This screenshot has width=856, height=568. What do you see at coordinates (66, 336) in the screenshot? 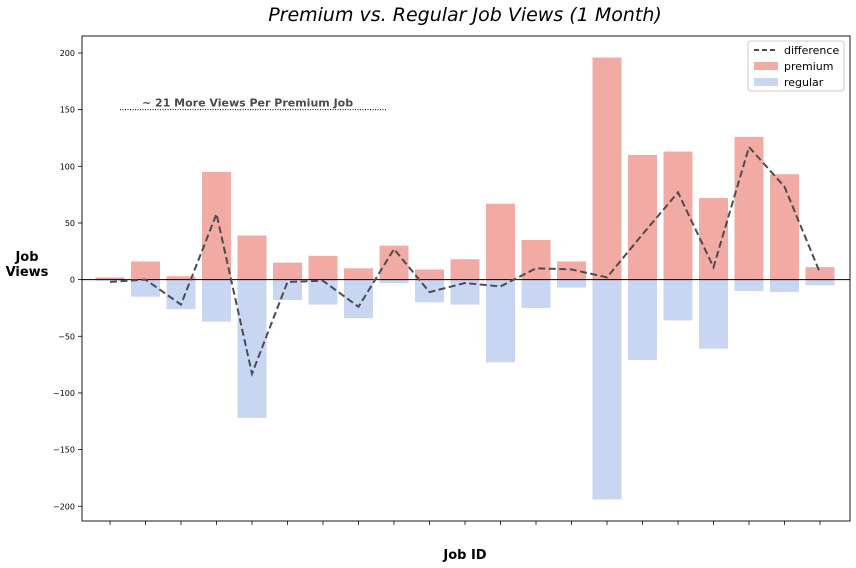
I see `y-tick-label: −50` at bounding box center [66, 336].